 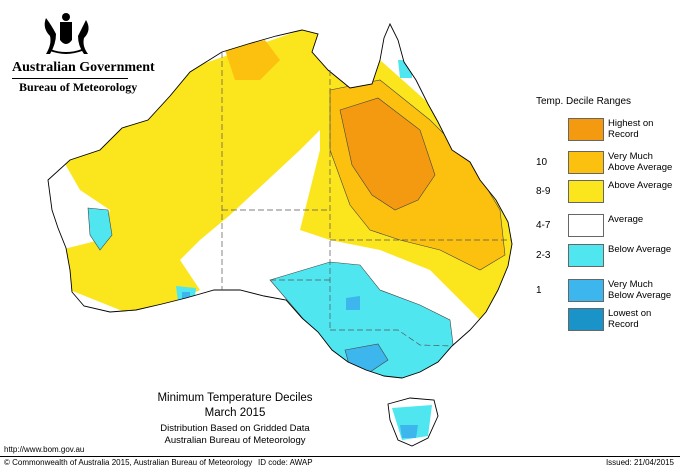 I want to click on bureau-title: Bureau of Meteorology, so click(x=78, y=87).